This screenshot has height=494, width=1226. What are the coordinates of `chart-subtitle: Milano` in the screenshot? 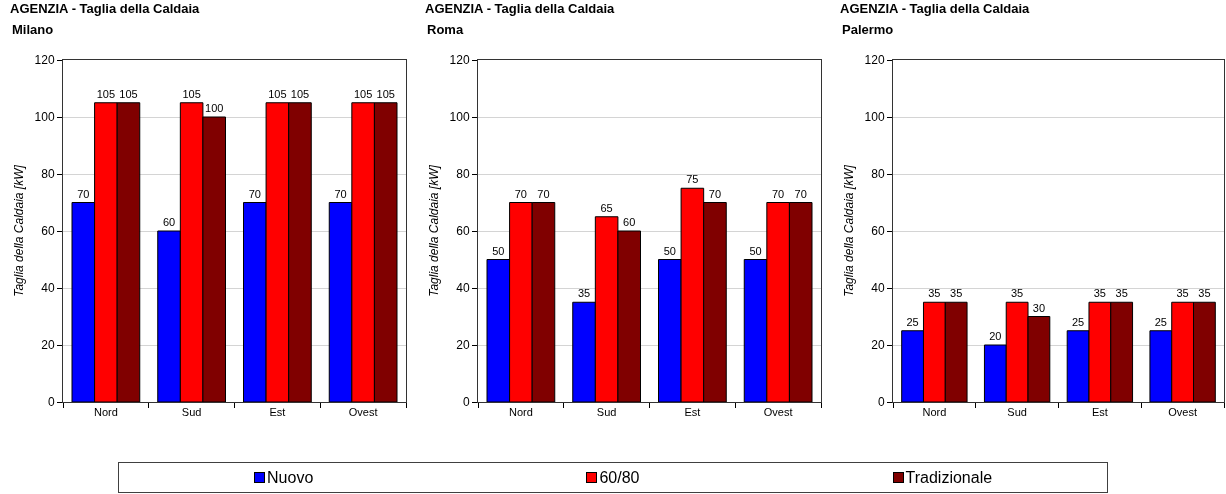 It's located at (33, 29).